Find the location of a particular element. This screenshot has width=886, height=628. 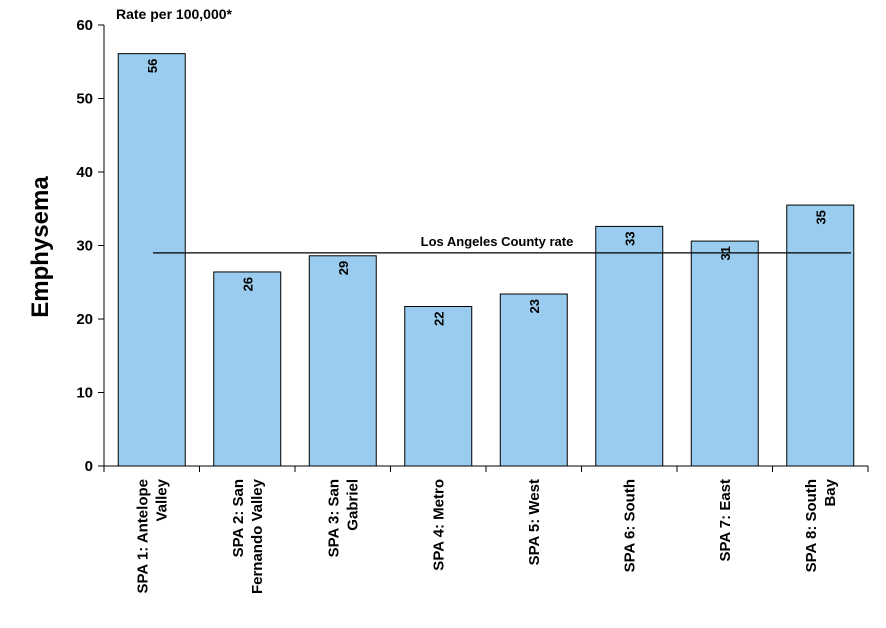

y-tick-label: 20 is located at coordinates (84, 319).